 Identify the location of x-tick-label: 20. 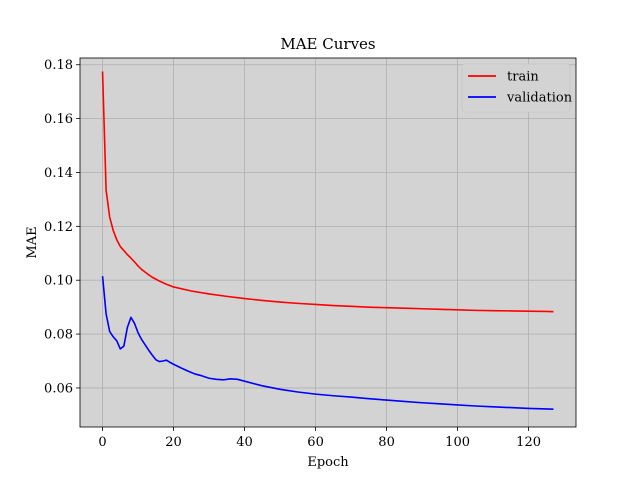
(173, 442).